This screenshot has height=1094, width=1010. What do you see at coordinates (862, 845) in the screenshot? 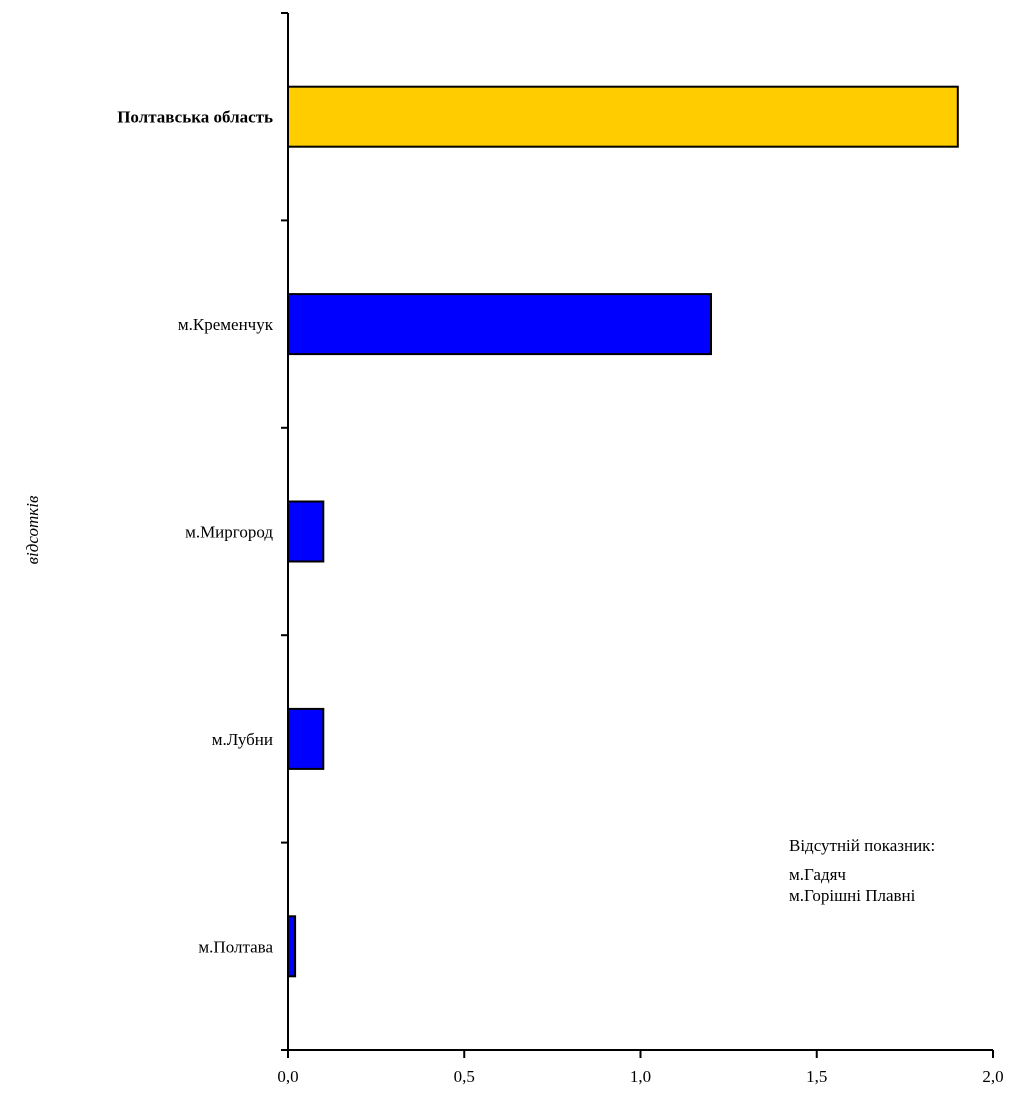
I see `missing-indicator-title: Відсутній показник:` at bounding box center [862, 845].